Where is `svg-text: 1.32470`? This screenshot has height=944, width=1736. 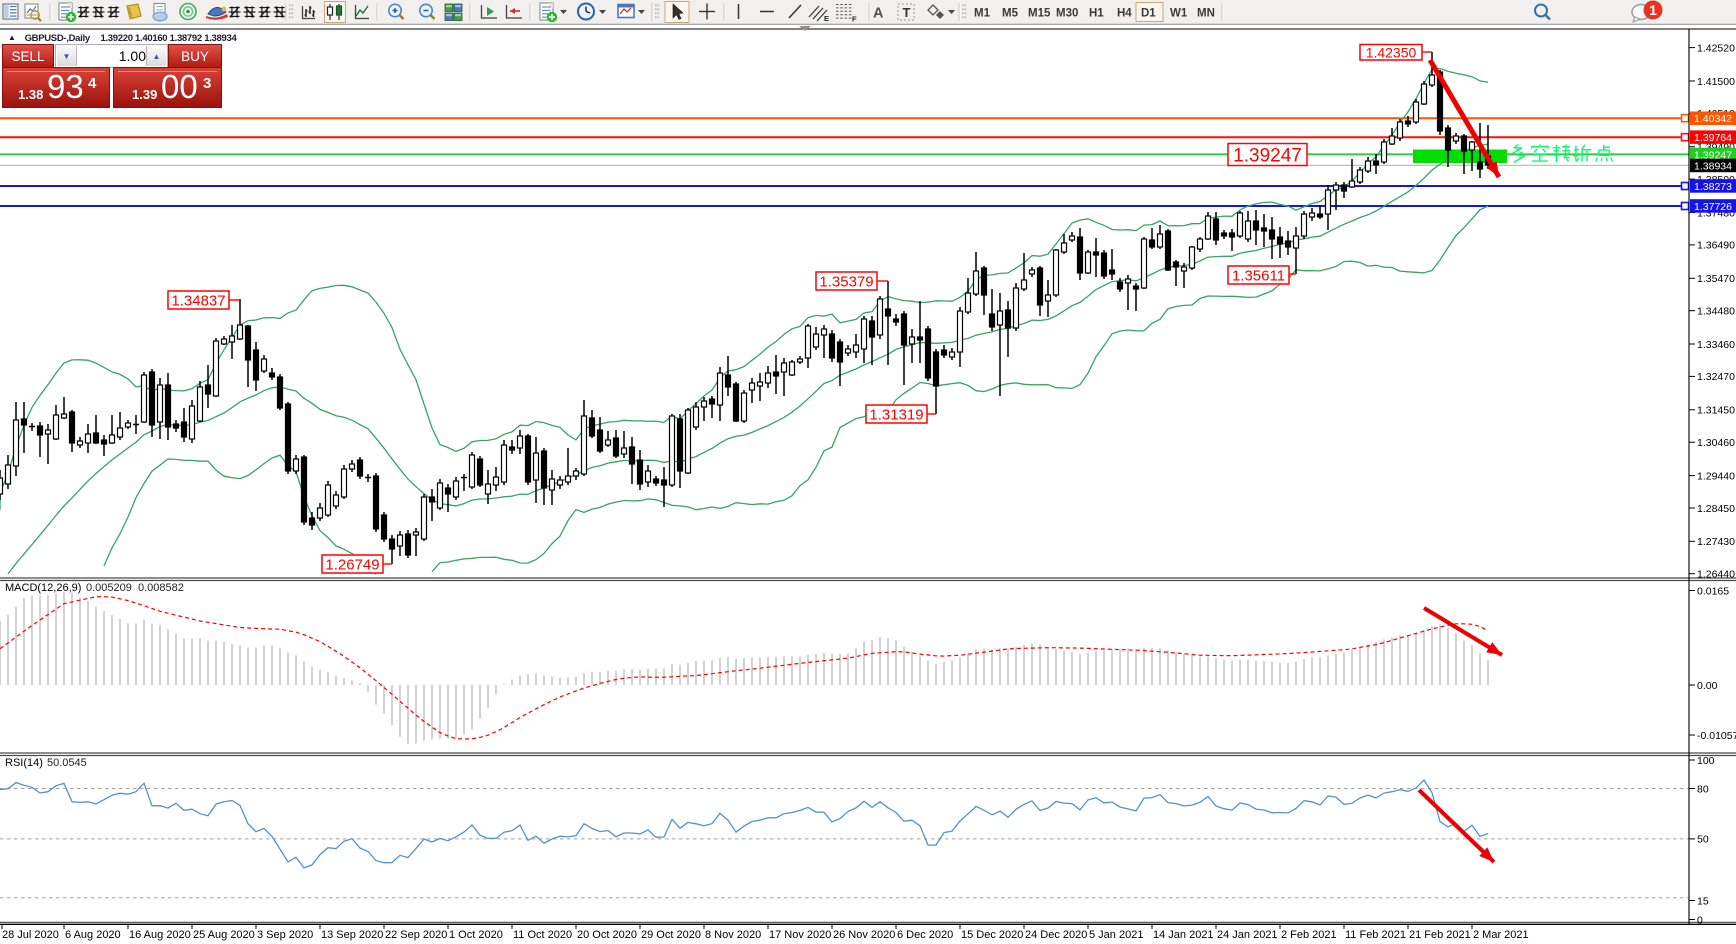 svg-text: 1.32470 is located at coordinates (1716, 377).